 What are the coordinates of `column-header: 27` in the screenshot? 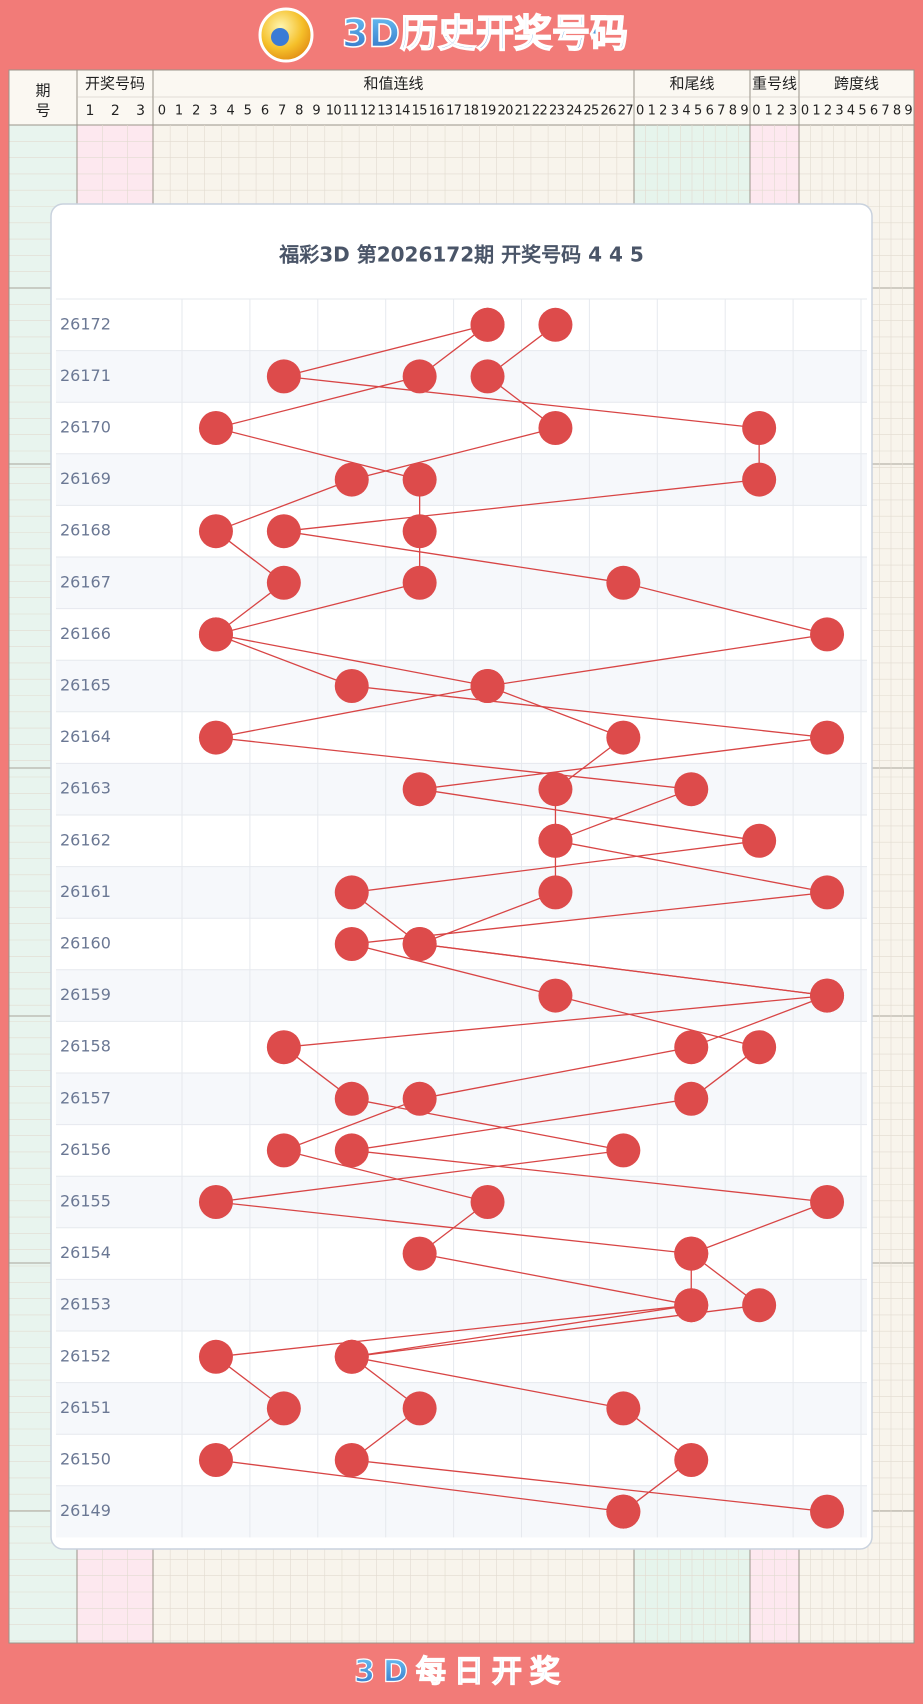 It's located at (626, 111).